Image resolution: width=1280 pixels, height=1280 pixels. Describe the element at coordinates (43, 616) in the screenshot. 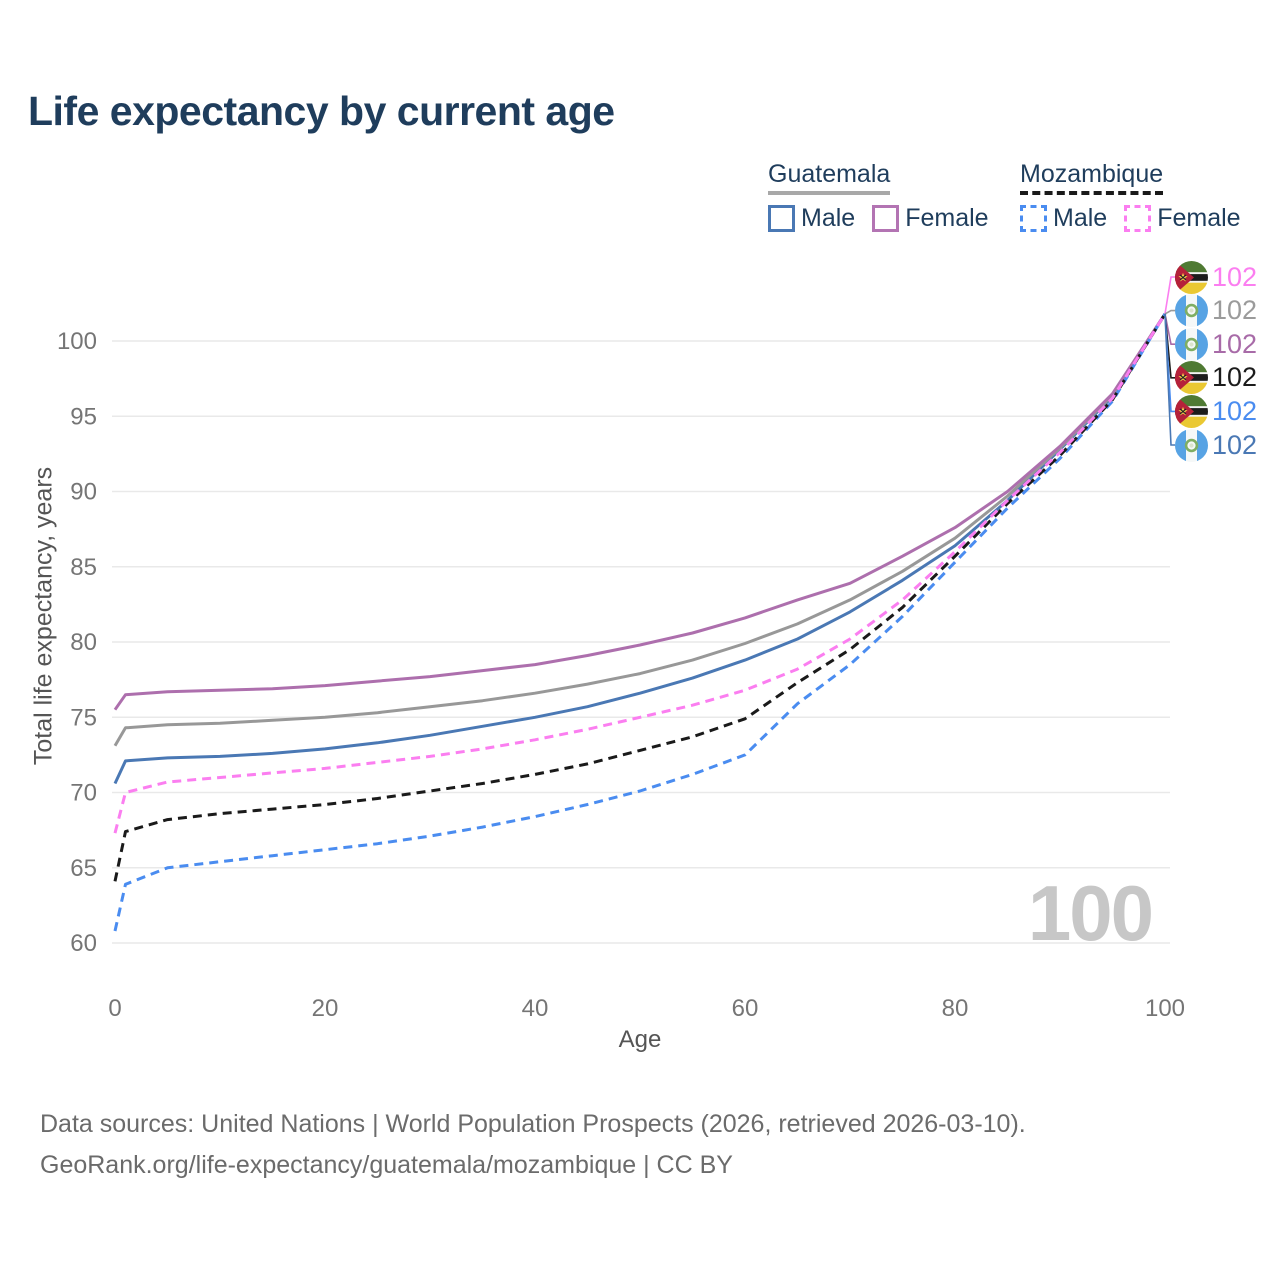

I see `y-axis-title: Total life expectancy, years` at that location.